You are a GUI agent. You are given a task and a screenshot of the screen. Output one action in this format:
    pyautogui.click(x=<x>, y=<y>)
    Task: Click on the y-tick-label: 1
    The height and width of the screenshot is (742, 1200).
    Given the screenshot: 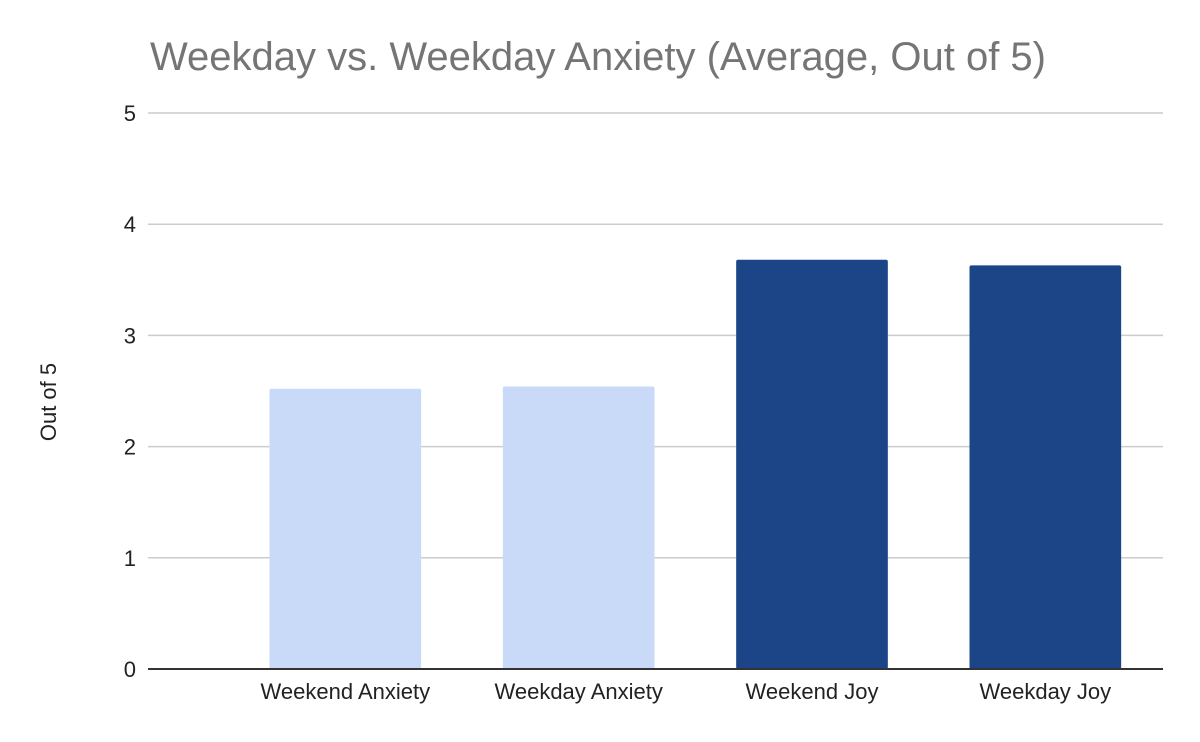 What is the action you would take?
    pyautogui.click(x=130, y=558)
    